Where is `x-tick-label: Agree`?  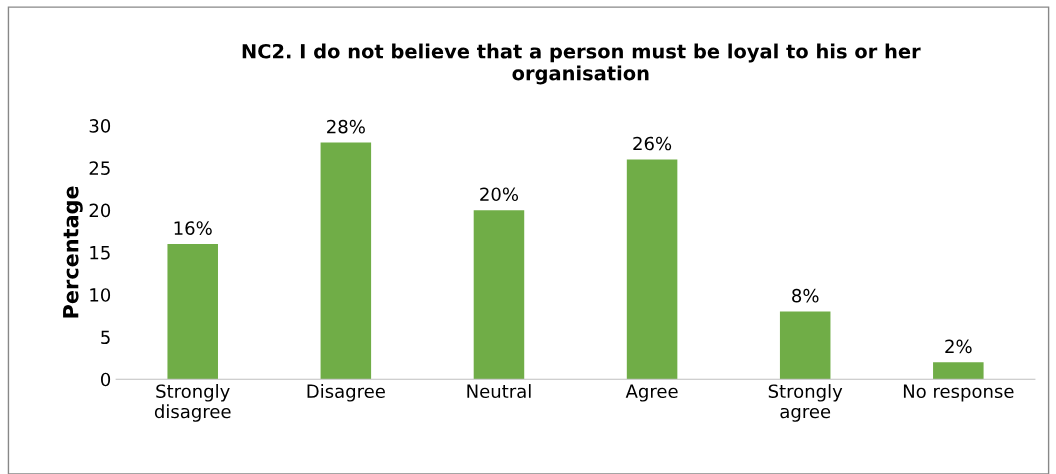 x-tick-label: Agree is located at coordinates (651, 393).